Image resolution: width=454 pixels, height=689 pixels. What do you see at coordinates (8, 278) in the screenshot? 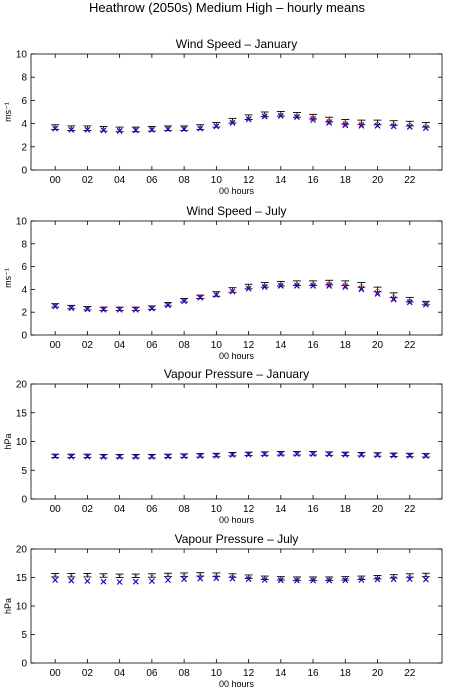
I see `y-axis-label: ms⁻¹` at bounding box center [8, 278].